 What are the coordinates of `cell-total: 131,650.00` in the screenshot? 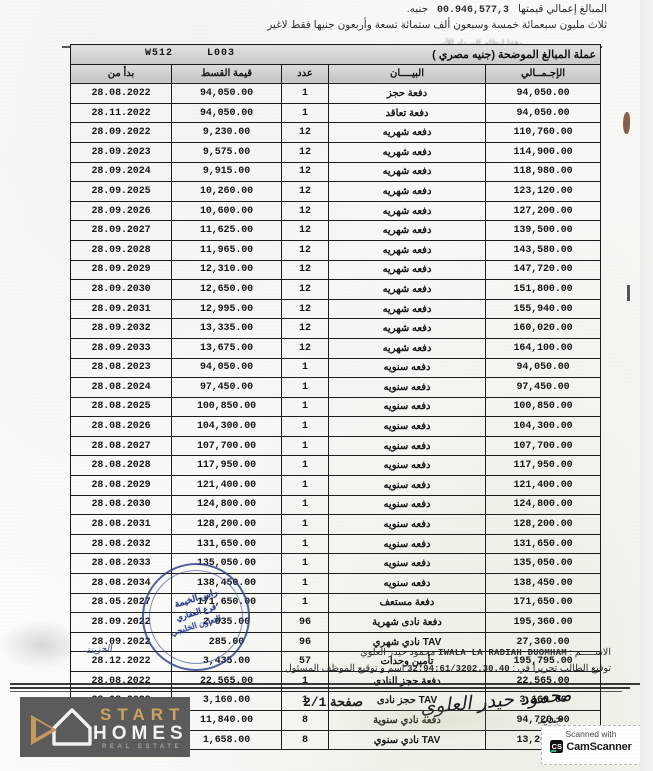 It's located at (543, 544).